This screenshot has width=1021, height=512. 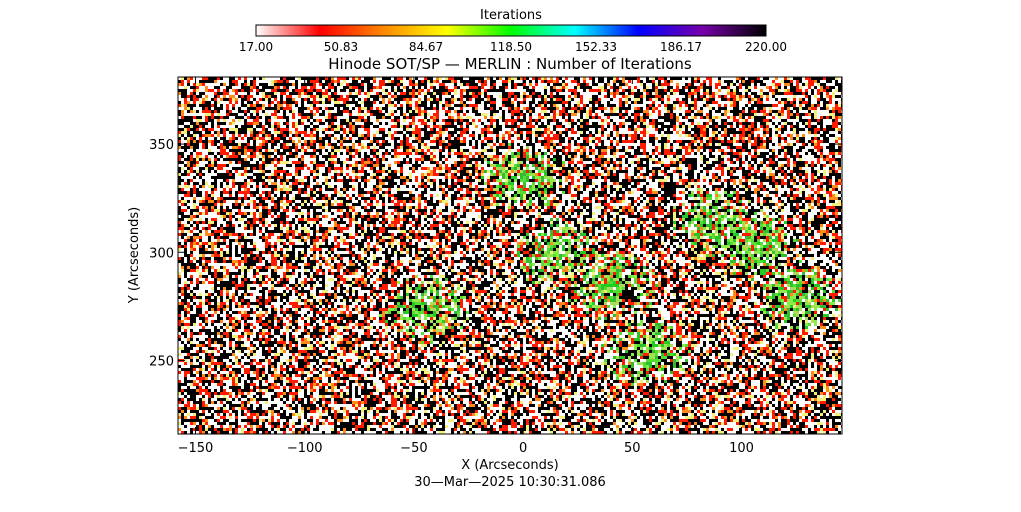 I want to click on colorbar-tick-label: 17.00, so click(x=256, y=47).